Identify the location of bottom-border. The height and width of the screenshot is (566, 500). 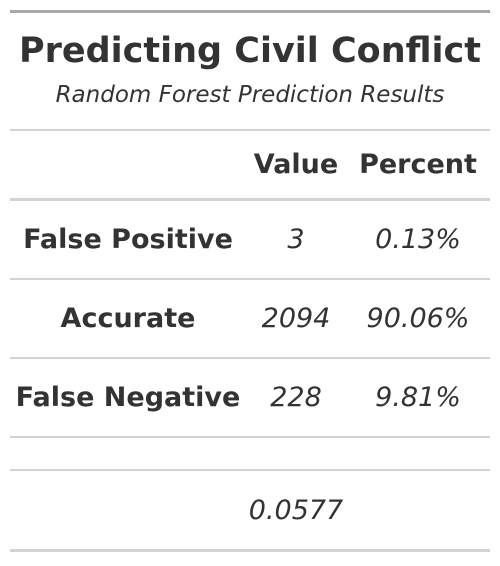
(250, 550).